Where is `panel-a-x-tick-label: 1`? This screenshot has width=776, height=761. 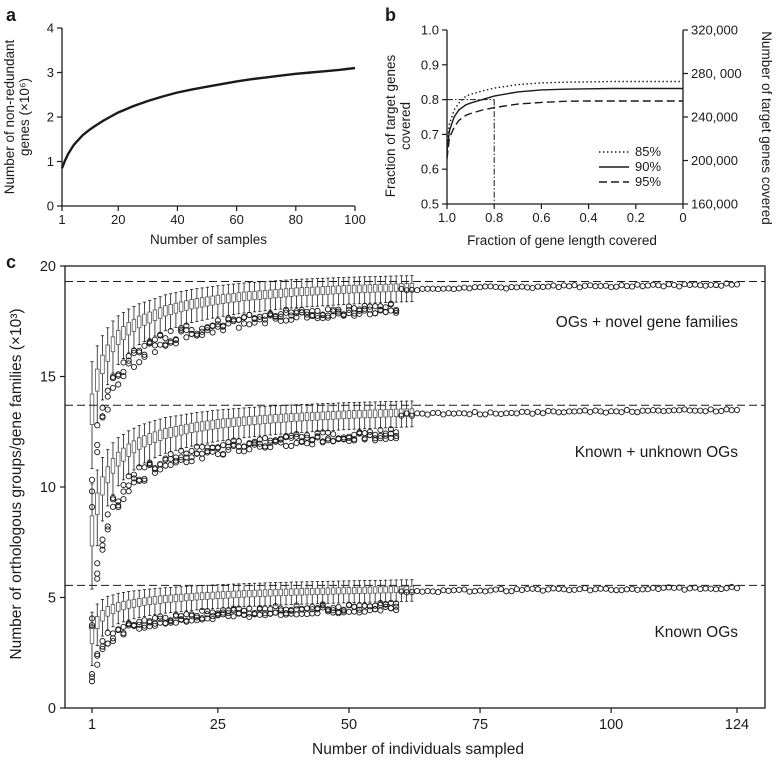 panel-a-x-tick-label: 1 is located at coordinates (61, 219).